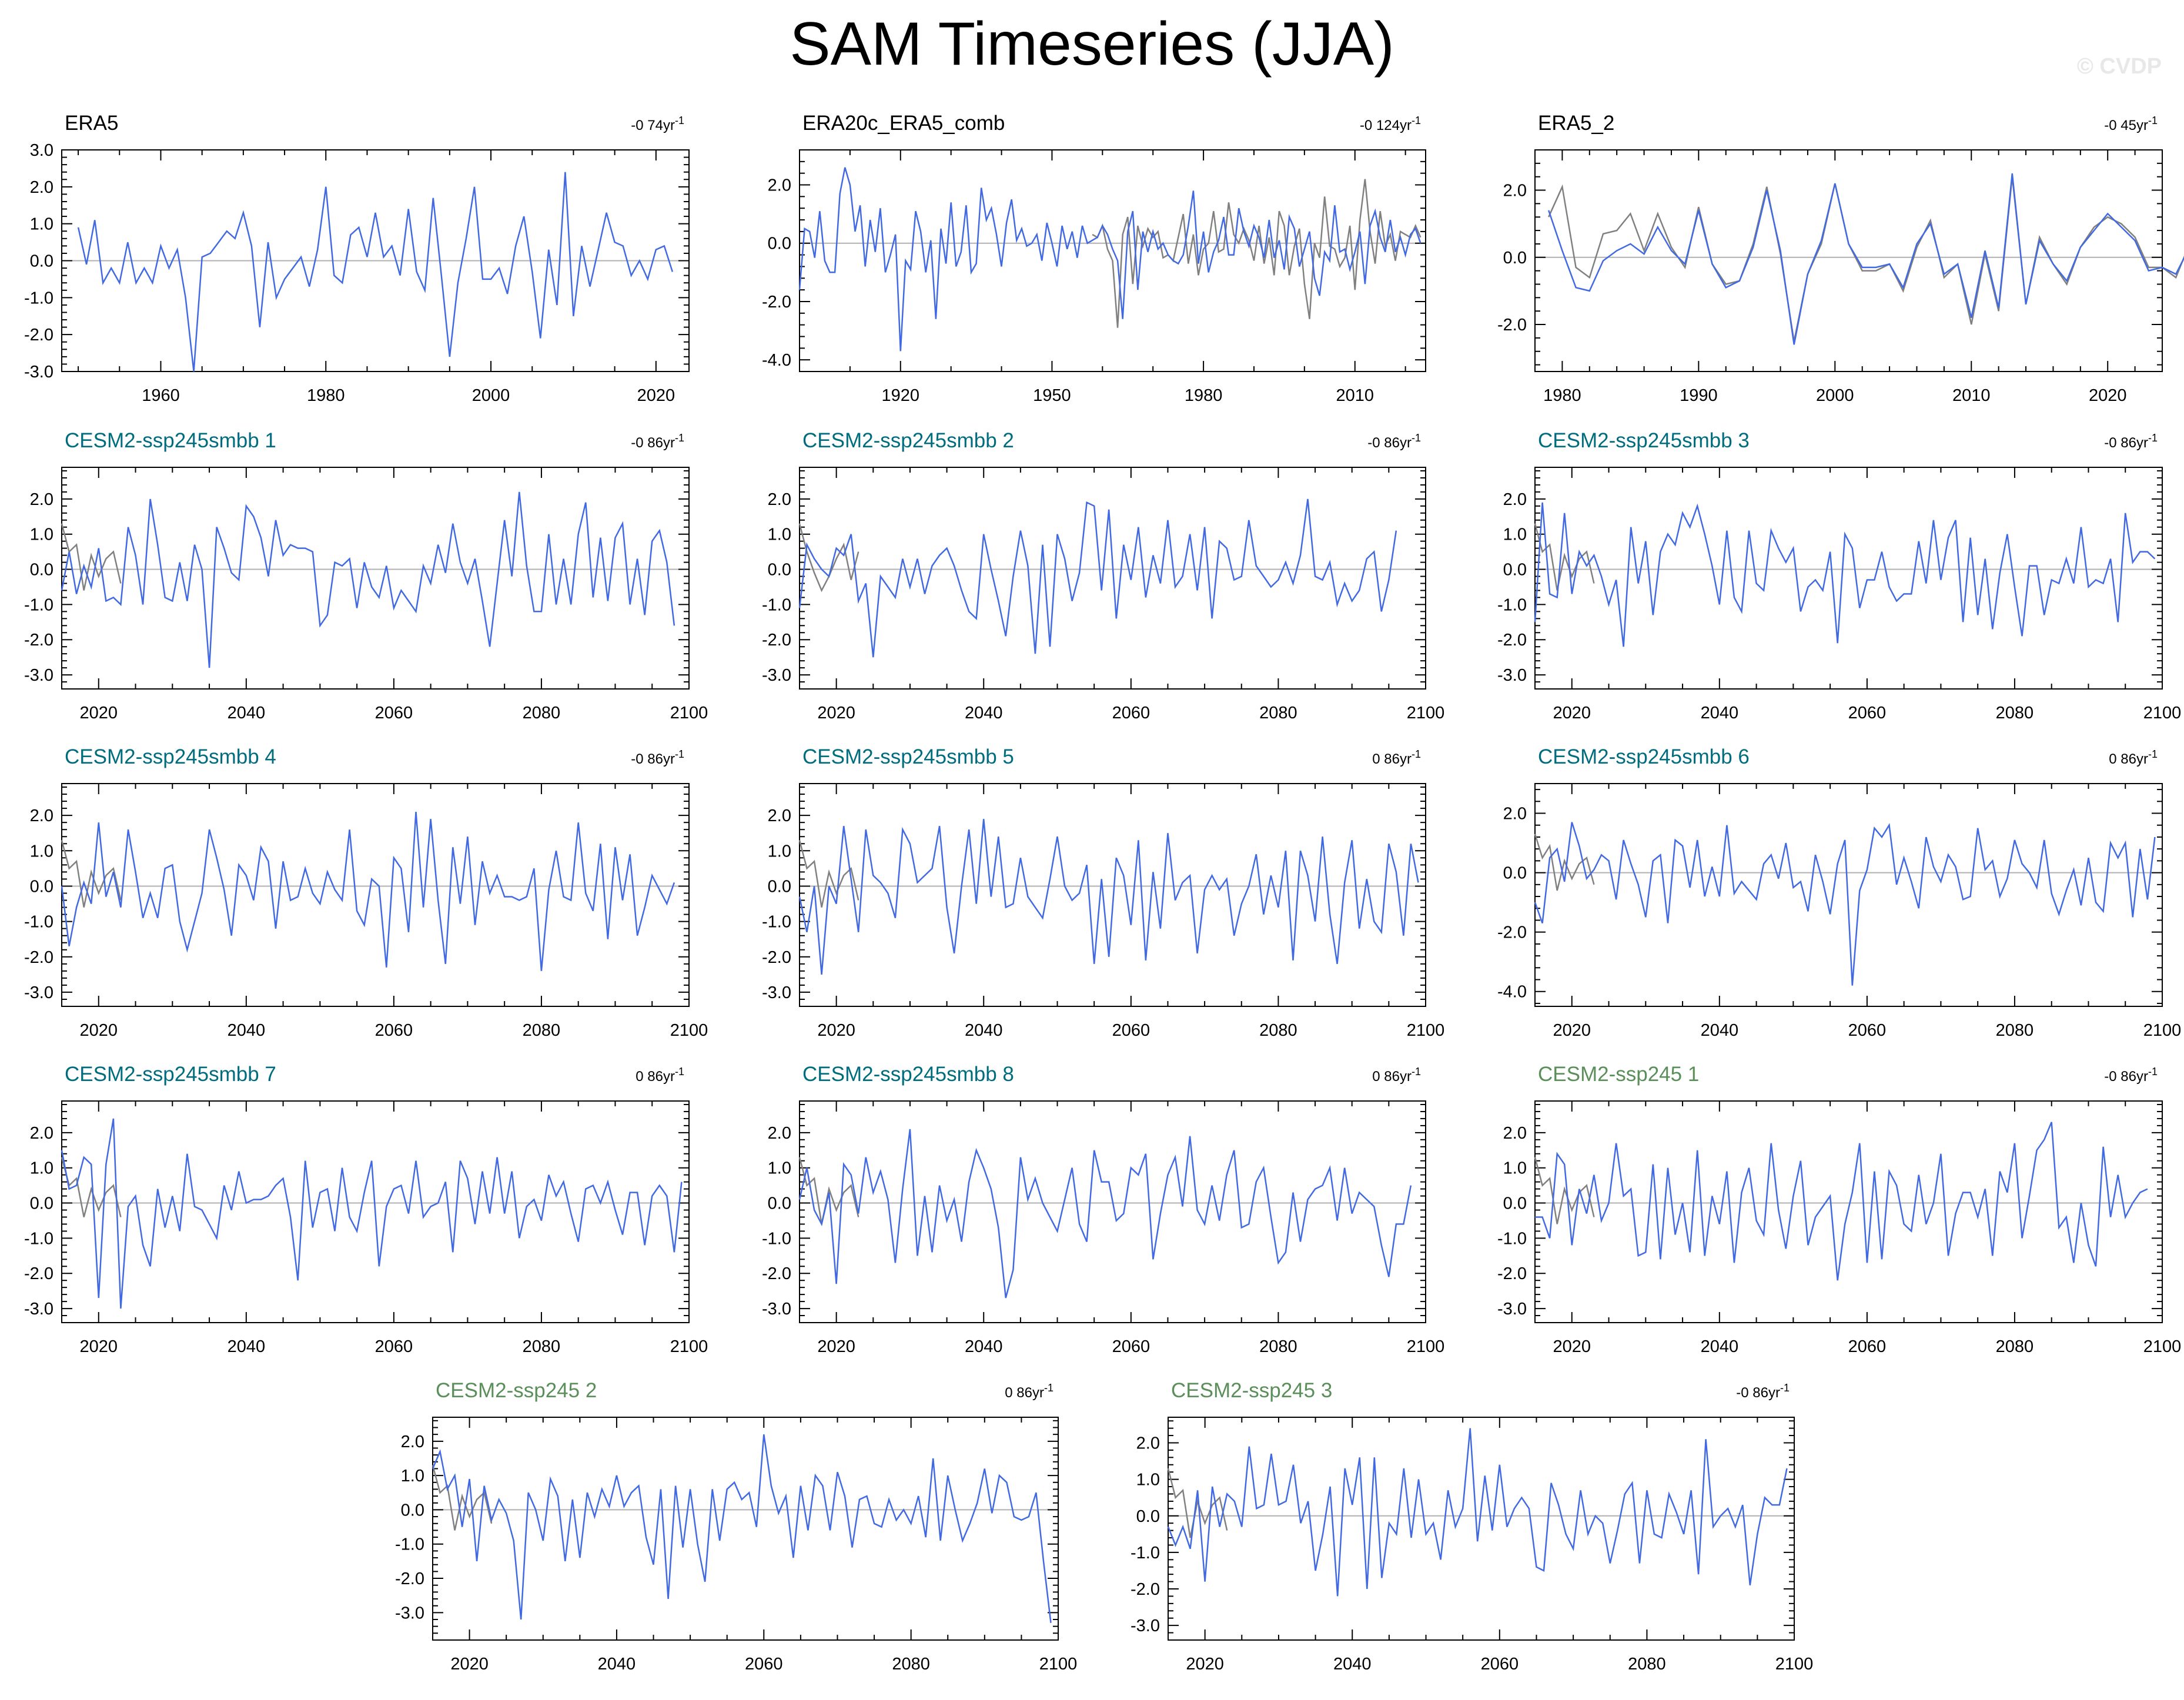 This screenshot has height=1700, width=2184. What do you see at coordinates (516, 1390) in the screenshot?
I see `panel-label: CESM2-ssp245 2` at bounding box center [516, 1390].